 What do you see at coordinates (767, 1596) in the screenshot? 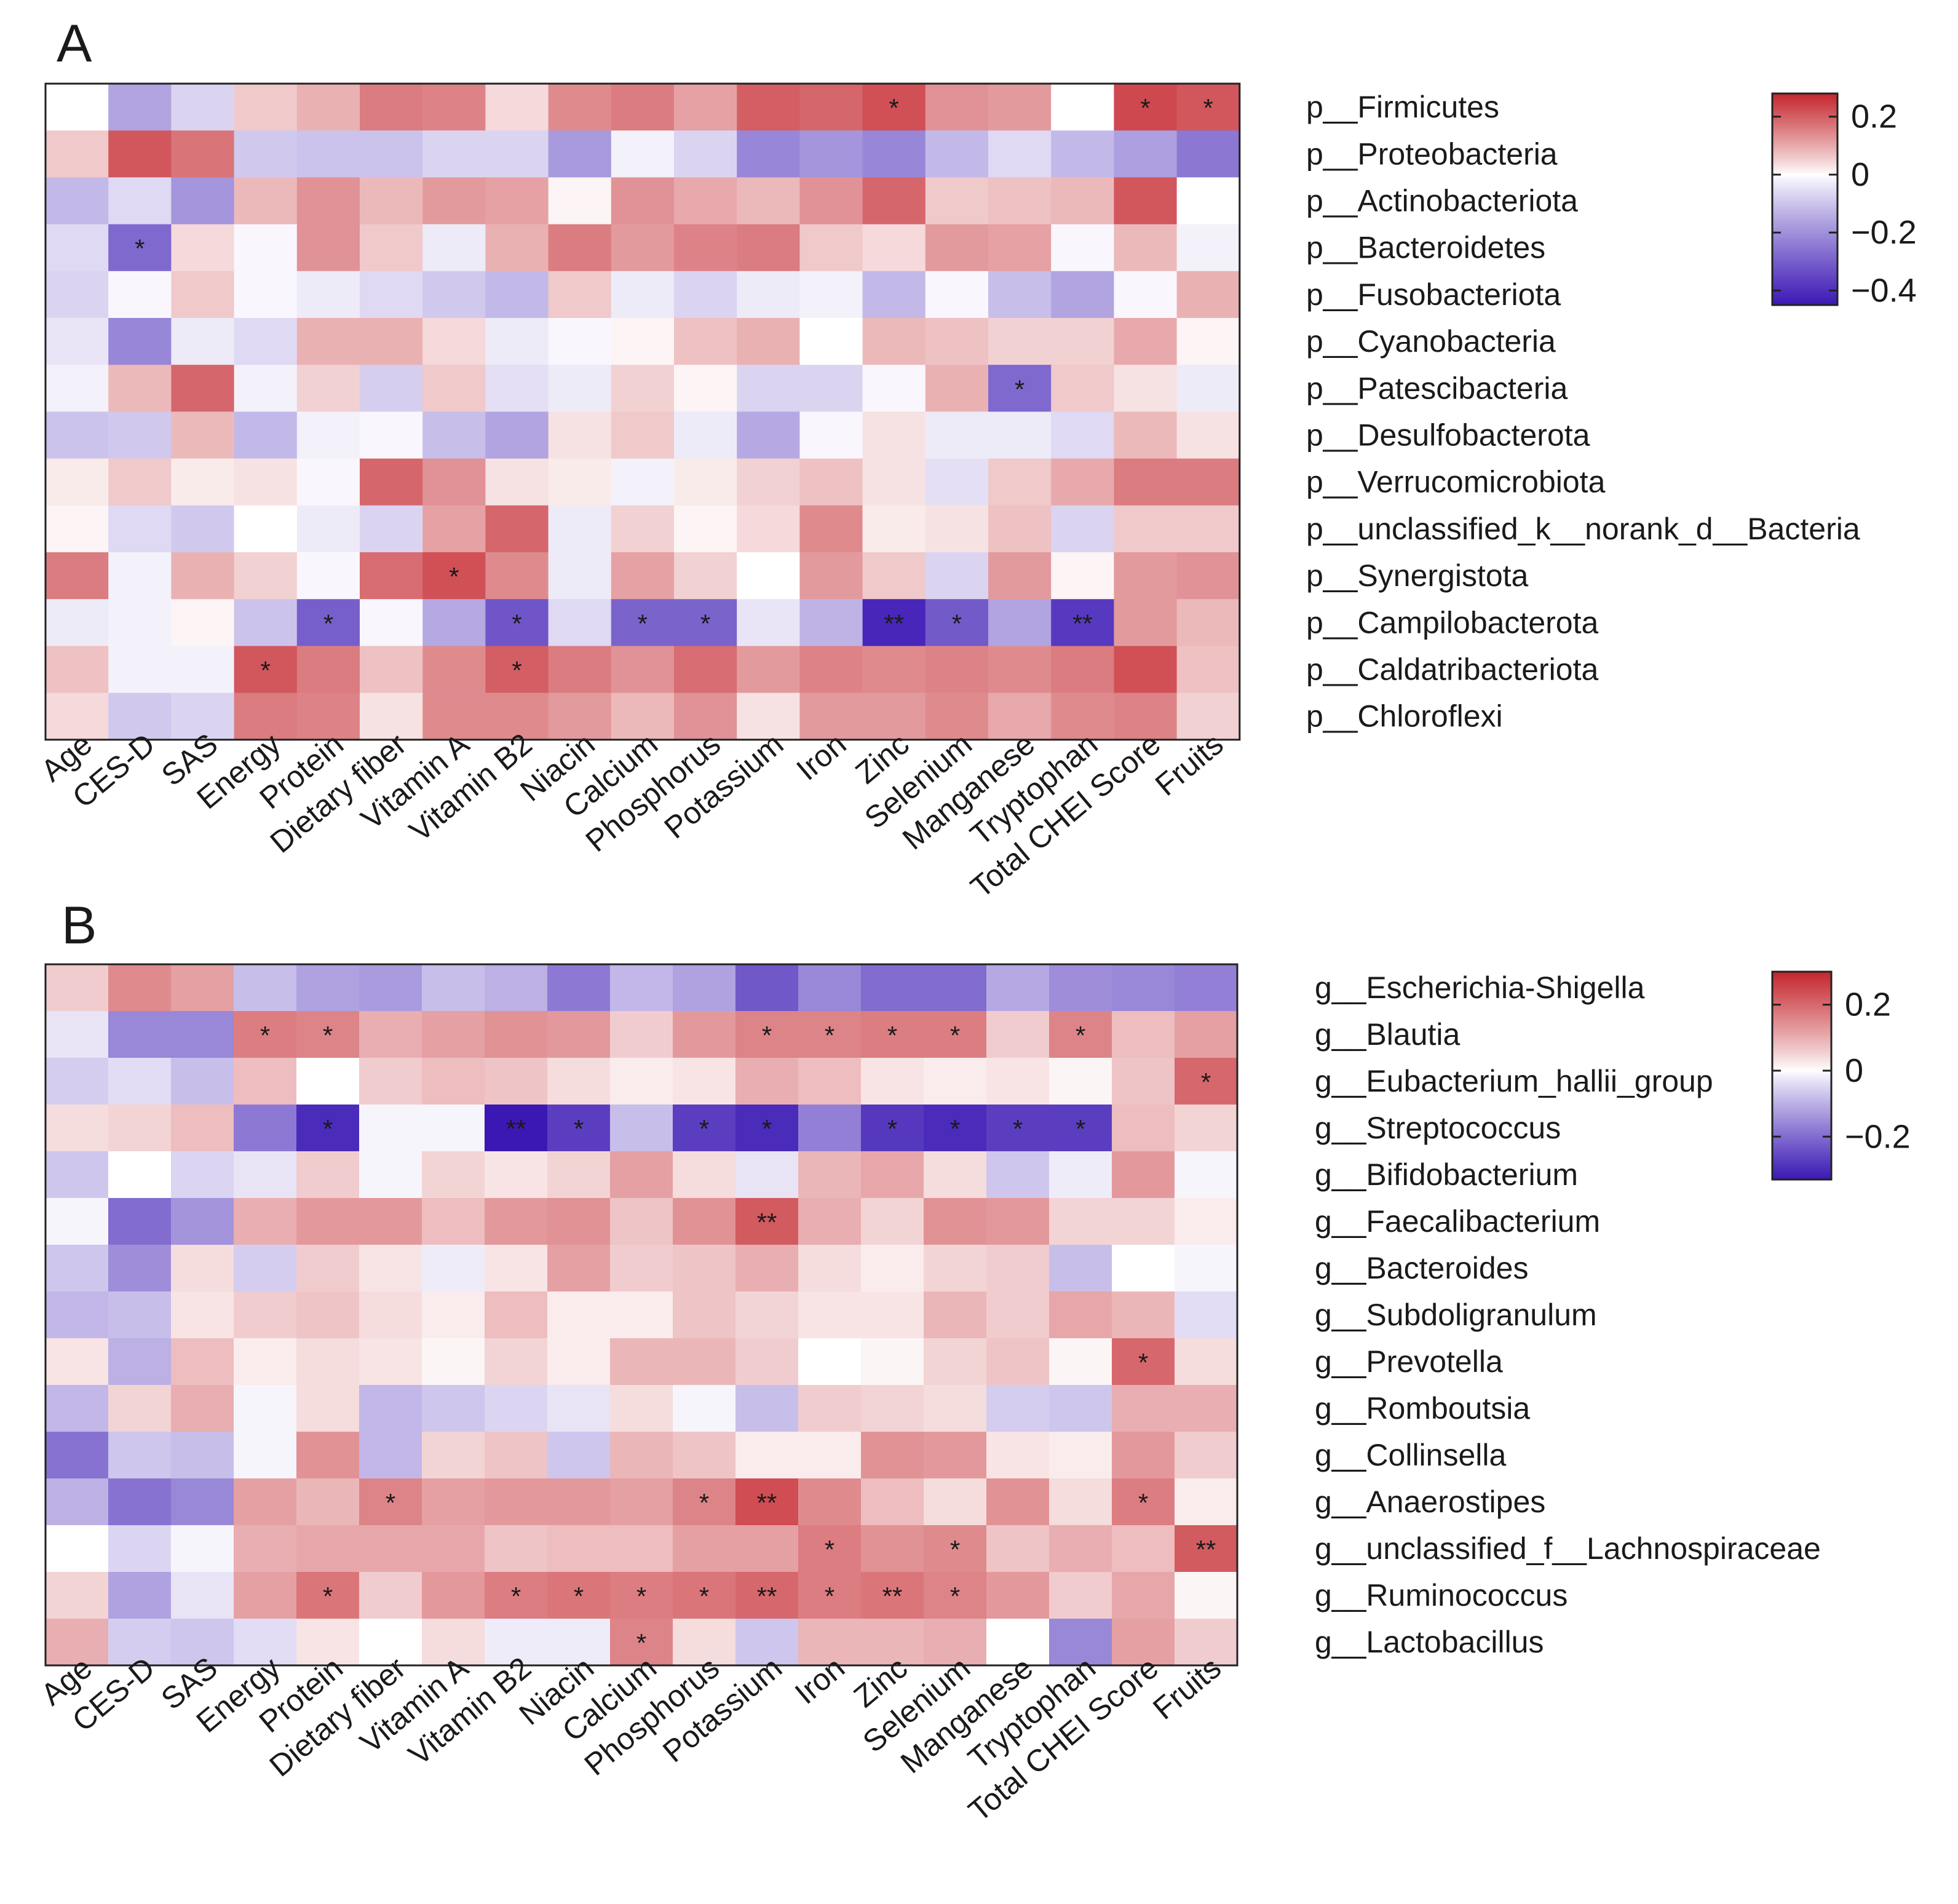
I see `significance-marker: **` at bounding box center [767, 1596].